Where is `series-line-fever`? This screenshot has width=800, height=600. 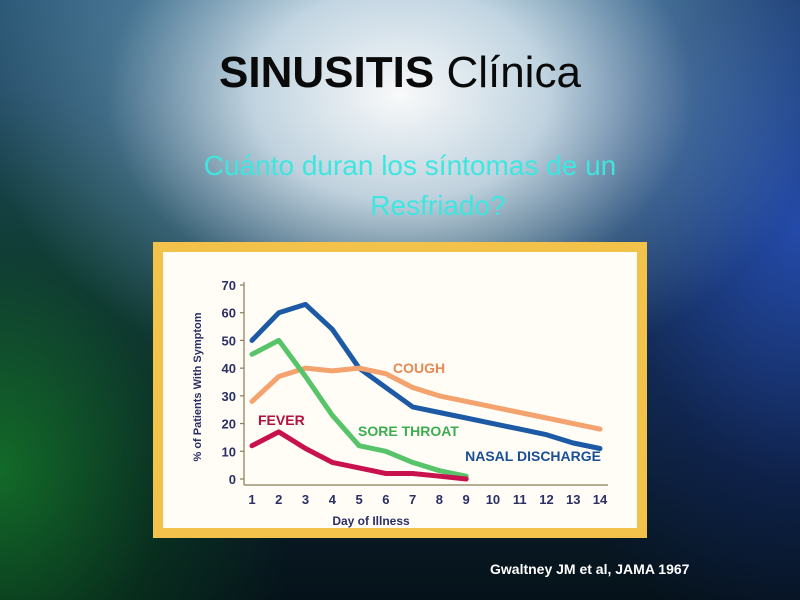 series-line-fever is located at coordinates (359, 455).